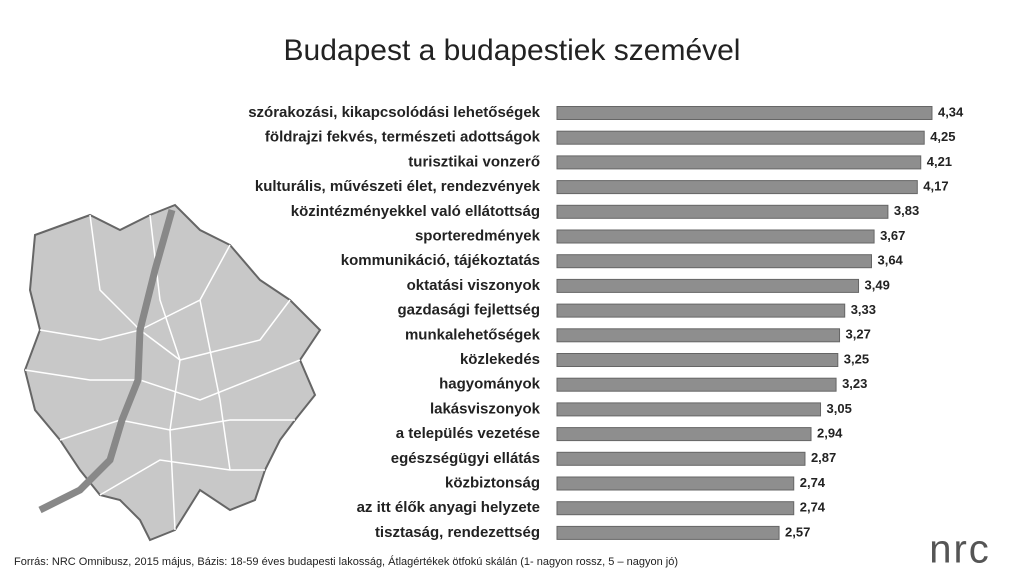  I want to click on category-label: munkalehetőségek, so click(473, 334).